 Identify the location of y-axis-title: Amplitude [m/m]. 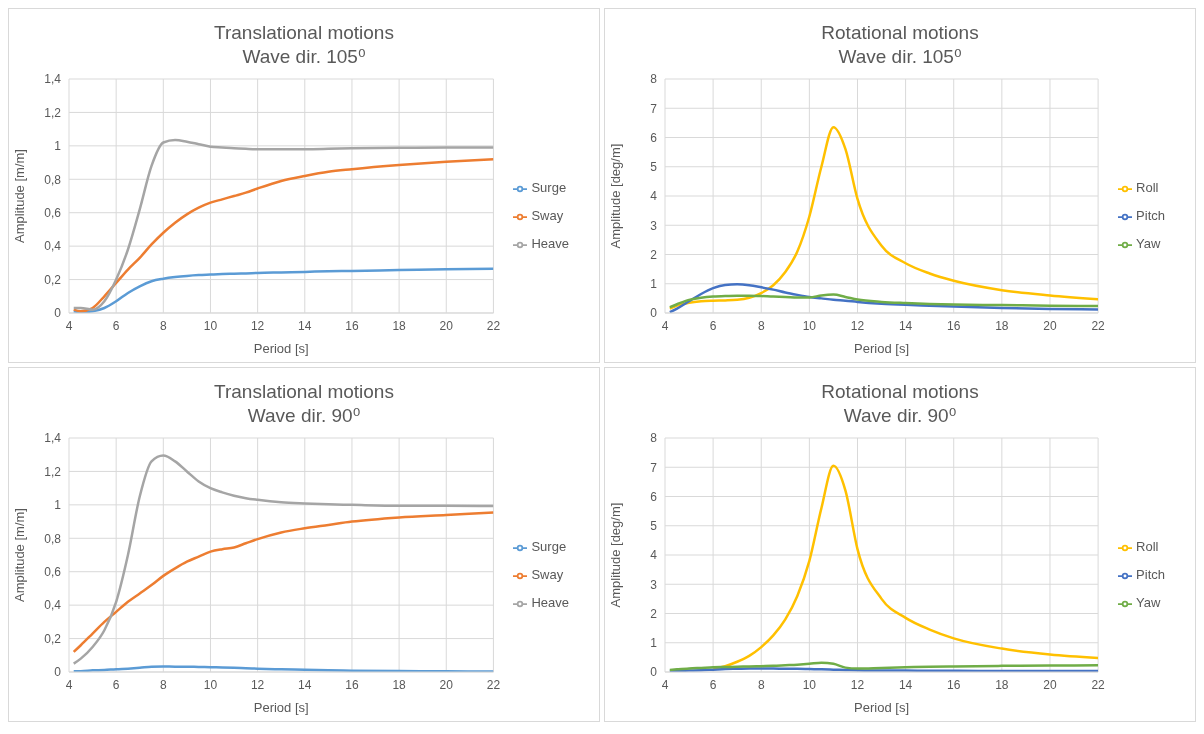
(19, 196).